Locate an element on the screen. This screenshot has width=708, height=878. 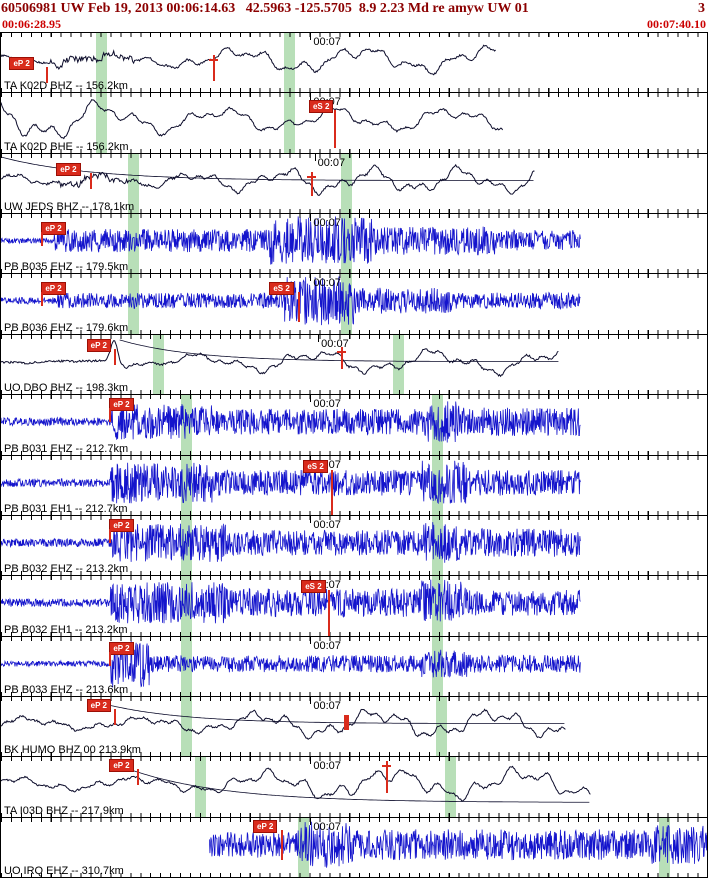
station-label: PB B035 EHZ -- 179.5km is located at coordinates (66, 267).